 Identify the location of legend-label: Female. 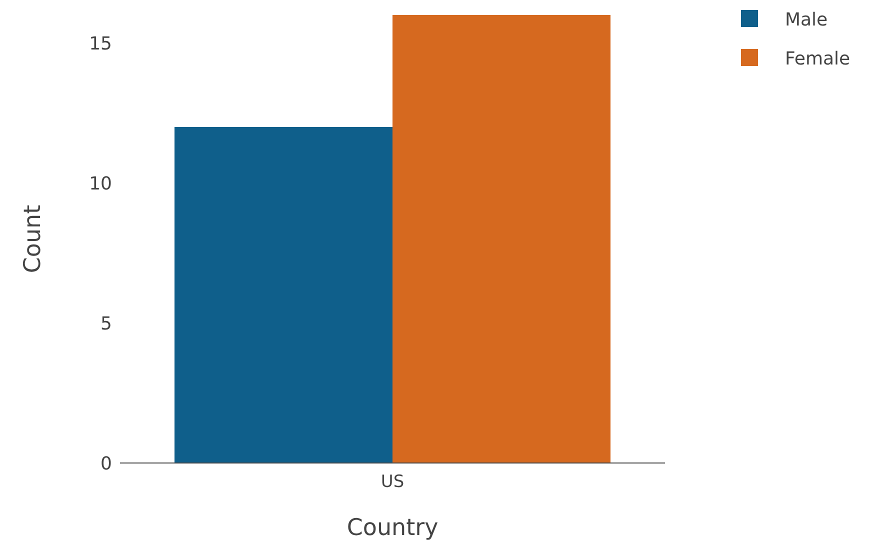
(817, 59).